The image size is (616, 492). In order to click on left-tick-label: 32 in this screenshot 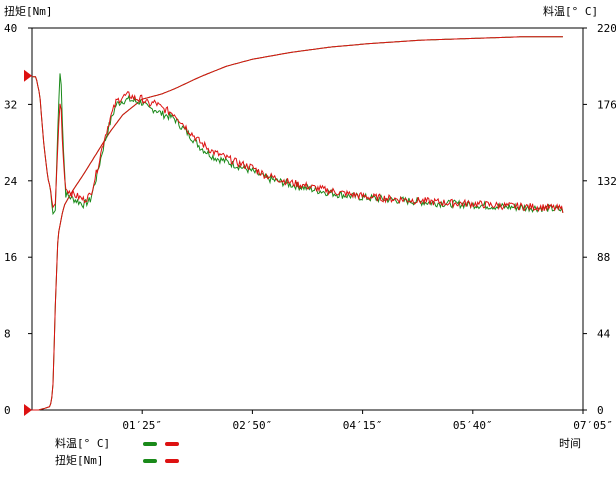, I will do `click(10, 104)`.